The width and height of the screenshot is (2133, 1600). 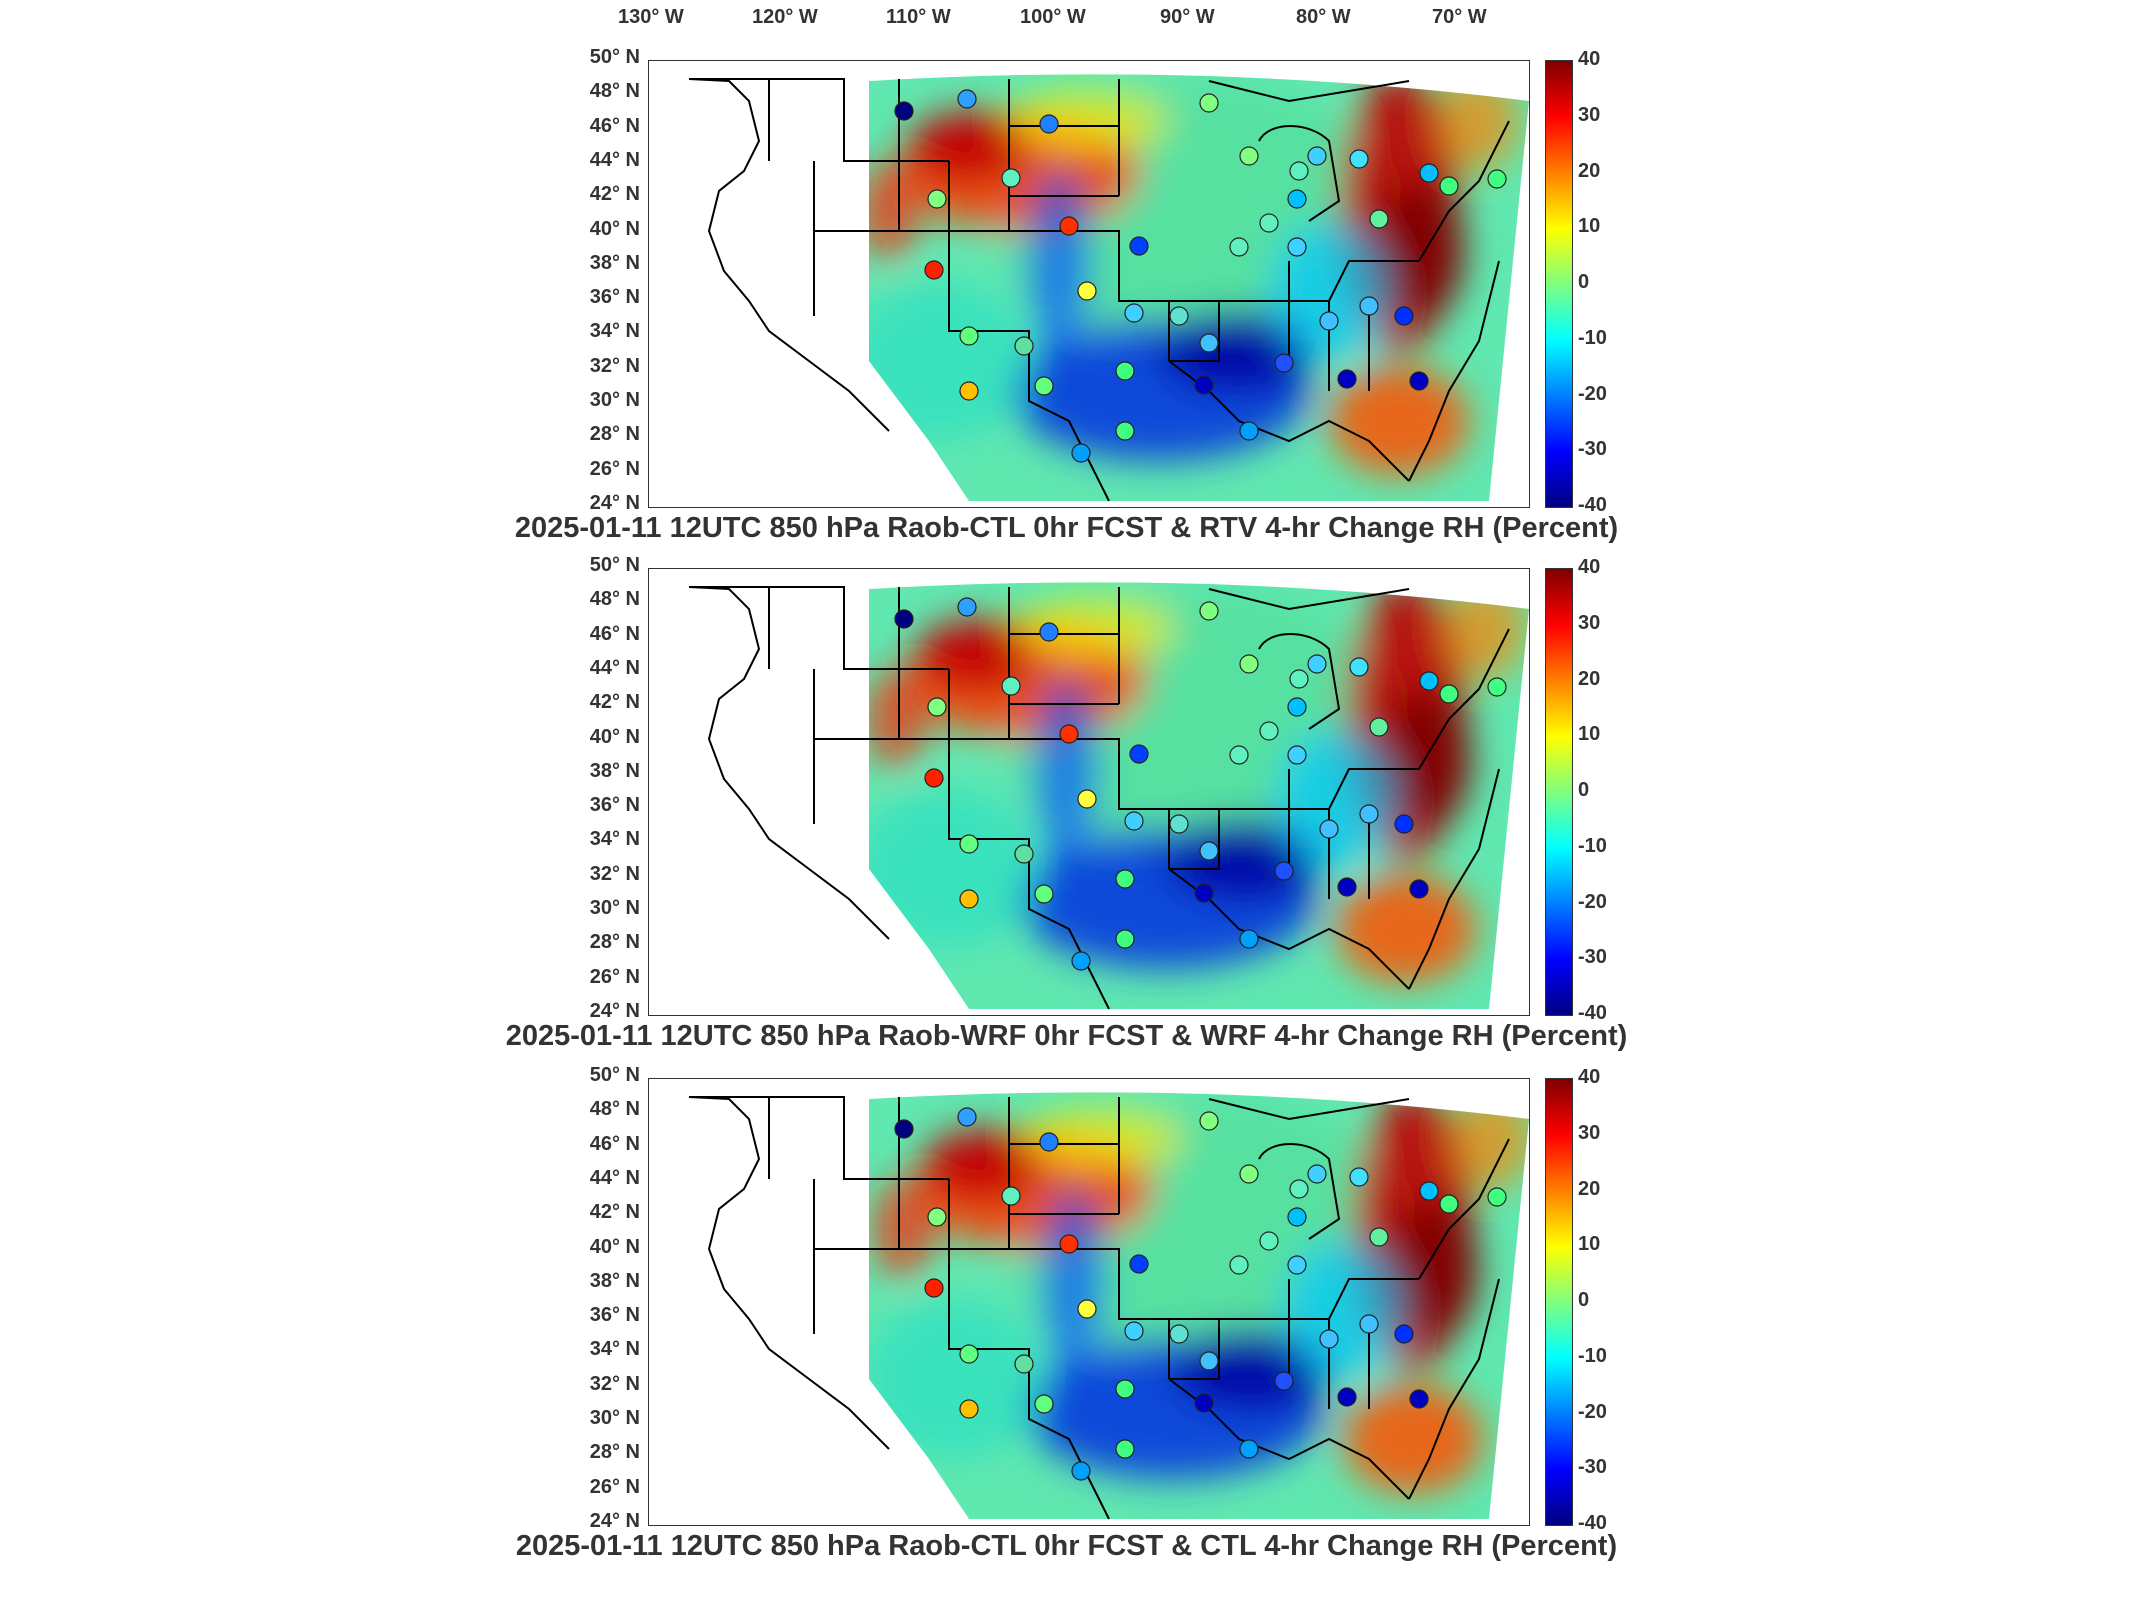 What do you see at coordinates (614, 262) in the screenshot?
I see `lat-label: 38° N` at bounding box center [614, 262].